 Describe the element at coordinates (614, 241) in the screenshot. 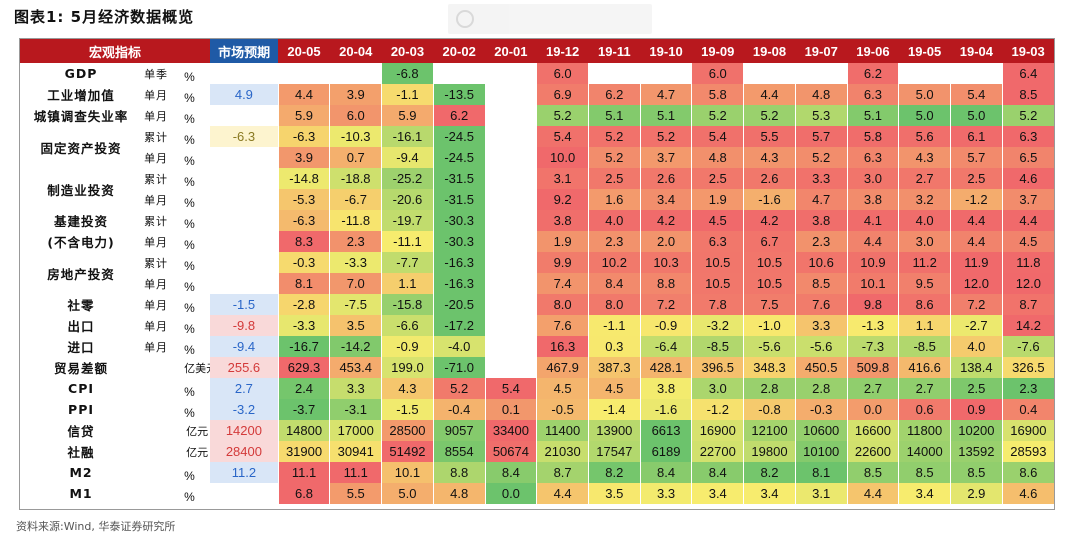

I see `value-cell: 2.3` at that location.